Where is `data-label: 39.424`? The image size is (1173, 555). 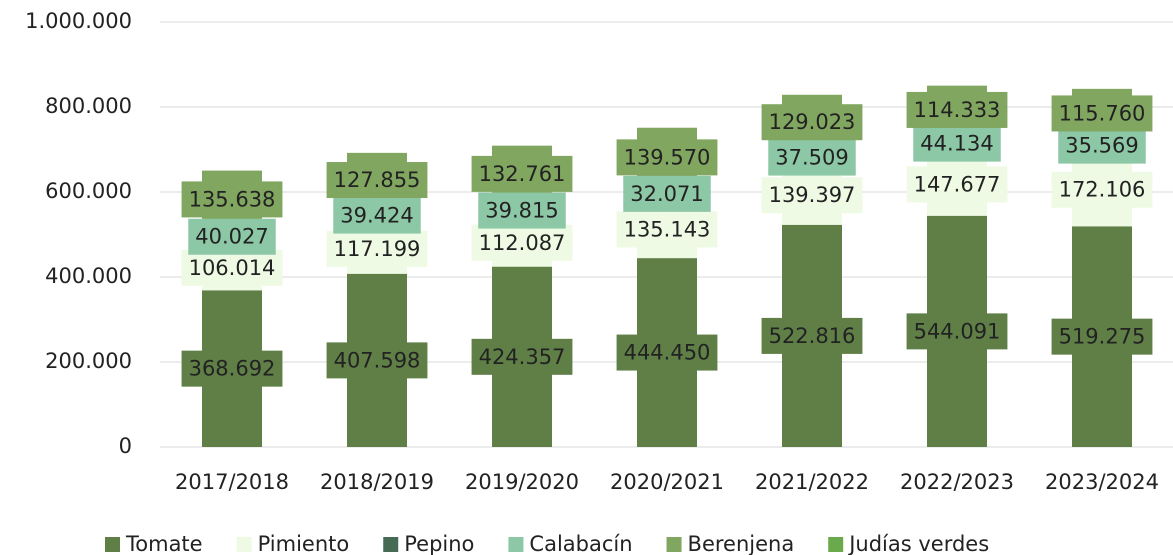 data-label: 39.424 is located at coordinates (376, 216).